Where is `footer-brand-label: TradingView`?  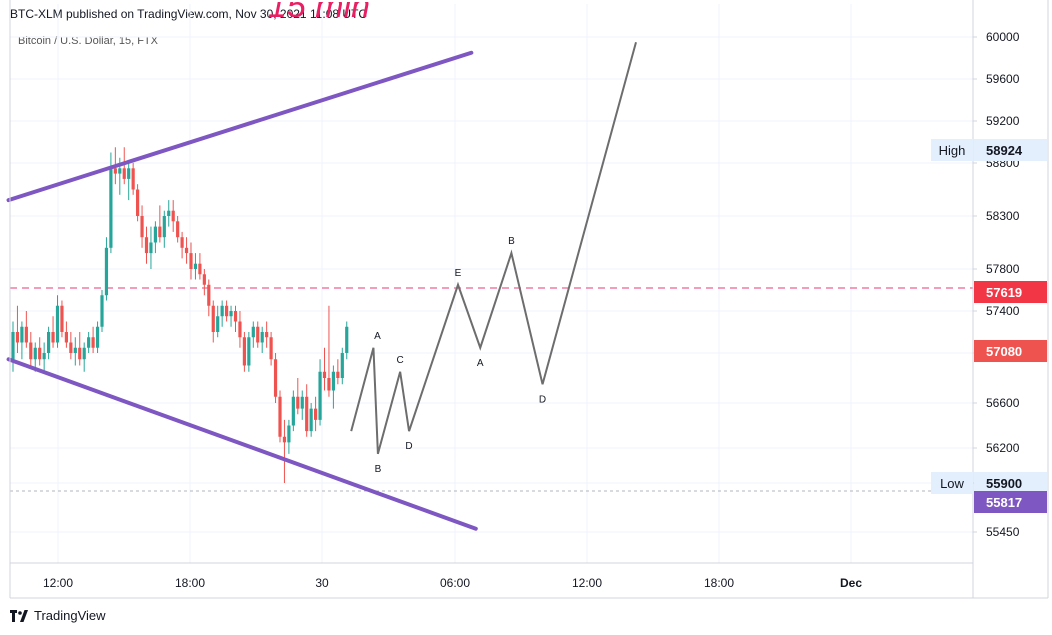
footer-brand-label: TradingView is located at coordinates (70, 615).